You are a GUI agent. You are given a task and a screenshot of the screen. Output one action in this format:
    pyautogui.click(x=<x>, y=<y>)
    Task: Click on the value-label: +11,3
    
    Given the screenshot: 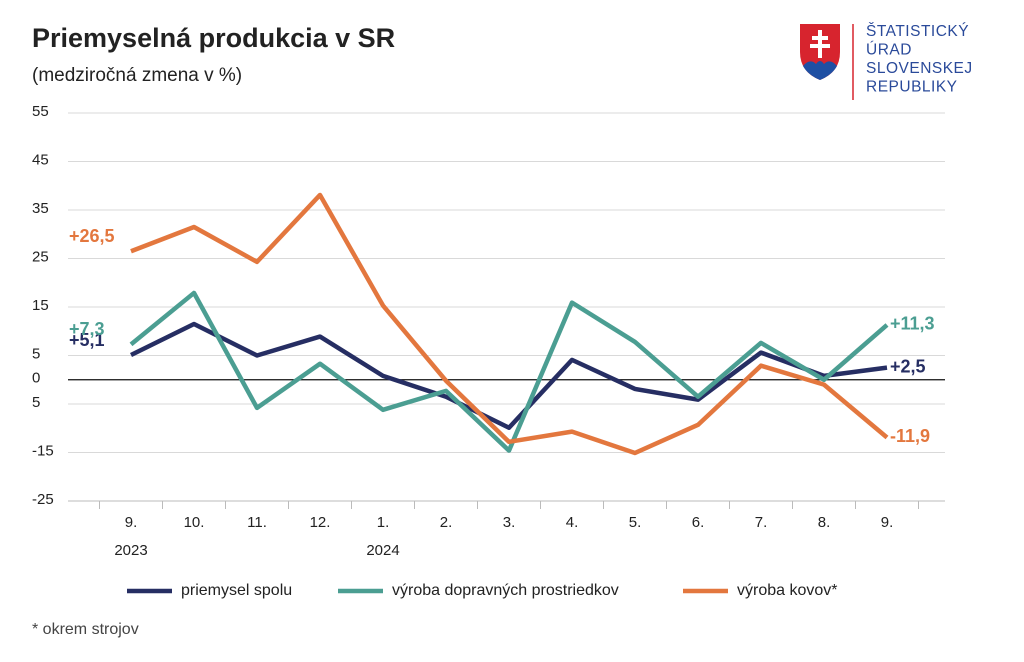 What is the action you would take?
    pyautogui.click(x=912, y=324)
    